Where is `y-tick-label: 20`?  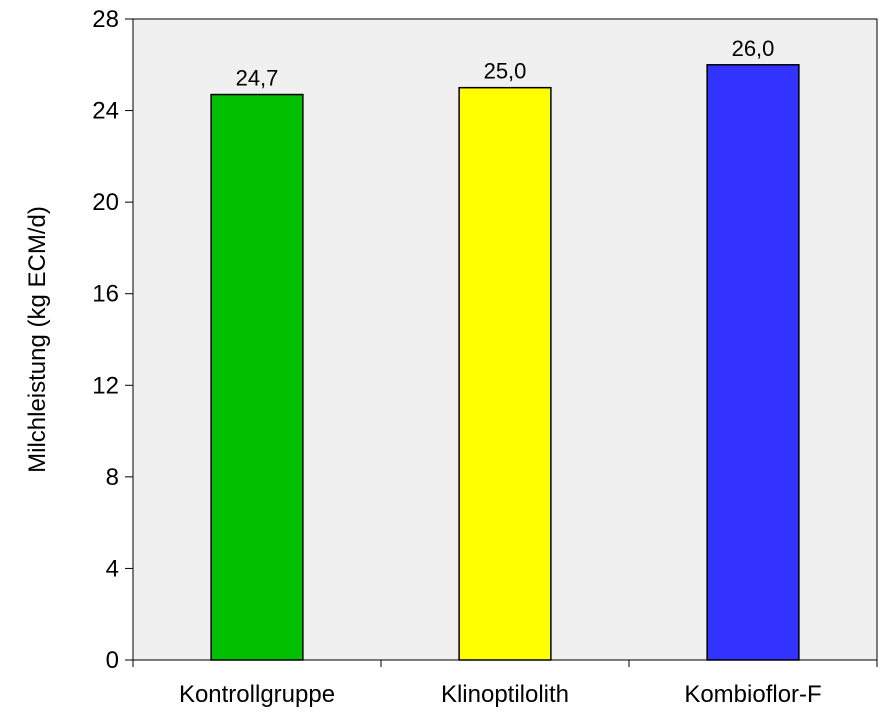 y-tick-label: 20 is located at coordinates (105, 202).